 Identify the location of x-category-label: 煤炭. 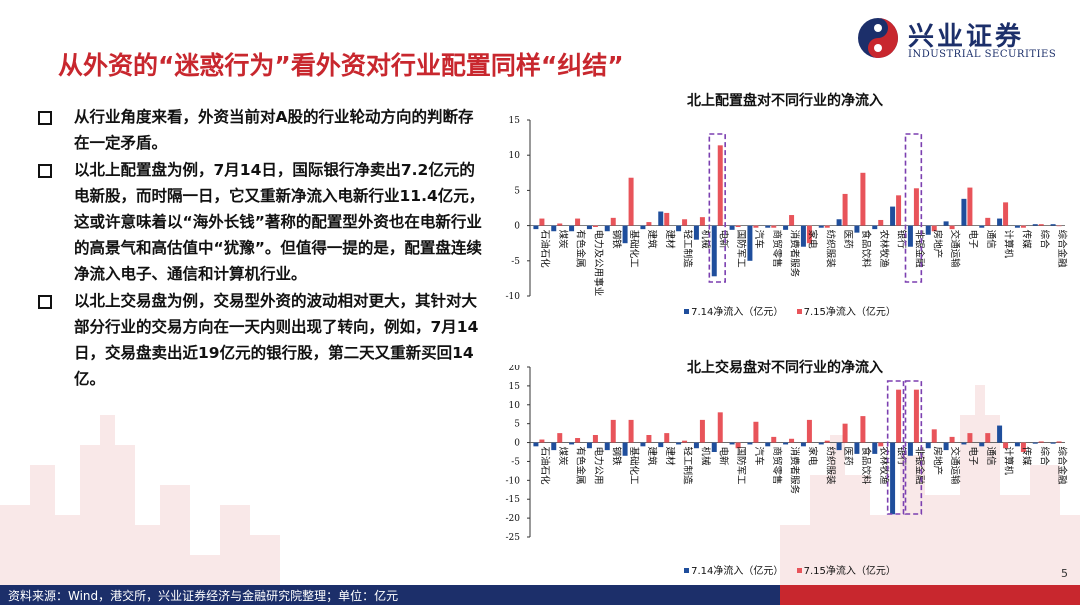
(563, 240).